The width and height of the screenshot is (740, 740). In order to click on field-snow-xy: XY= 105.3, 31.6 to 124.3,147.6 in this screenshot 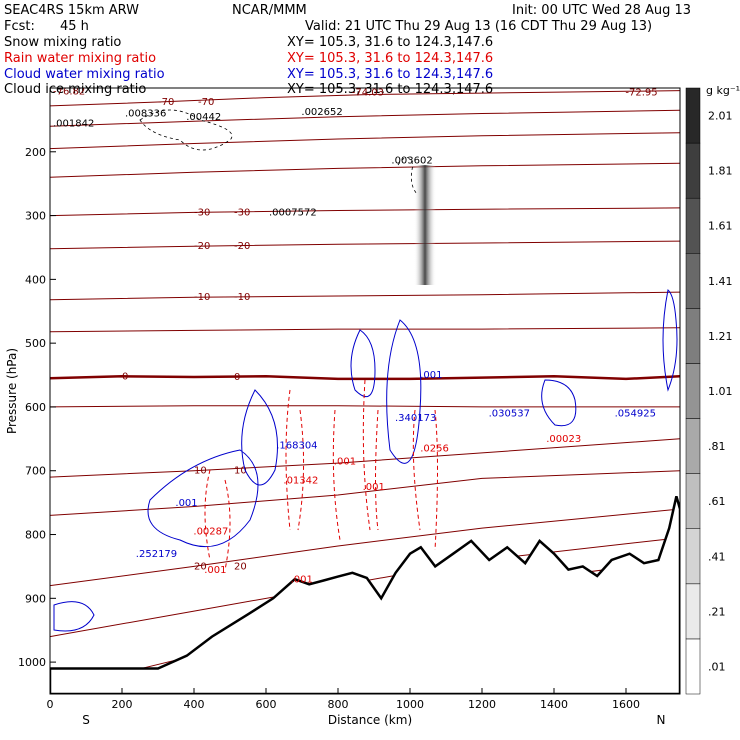, I will do `click(390, 42)`.